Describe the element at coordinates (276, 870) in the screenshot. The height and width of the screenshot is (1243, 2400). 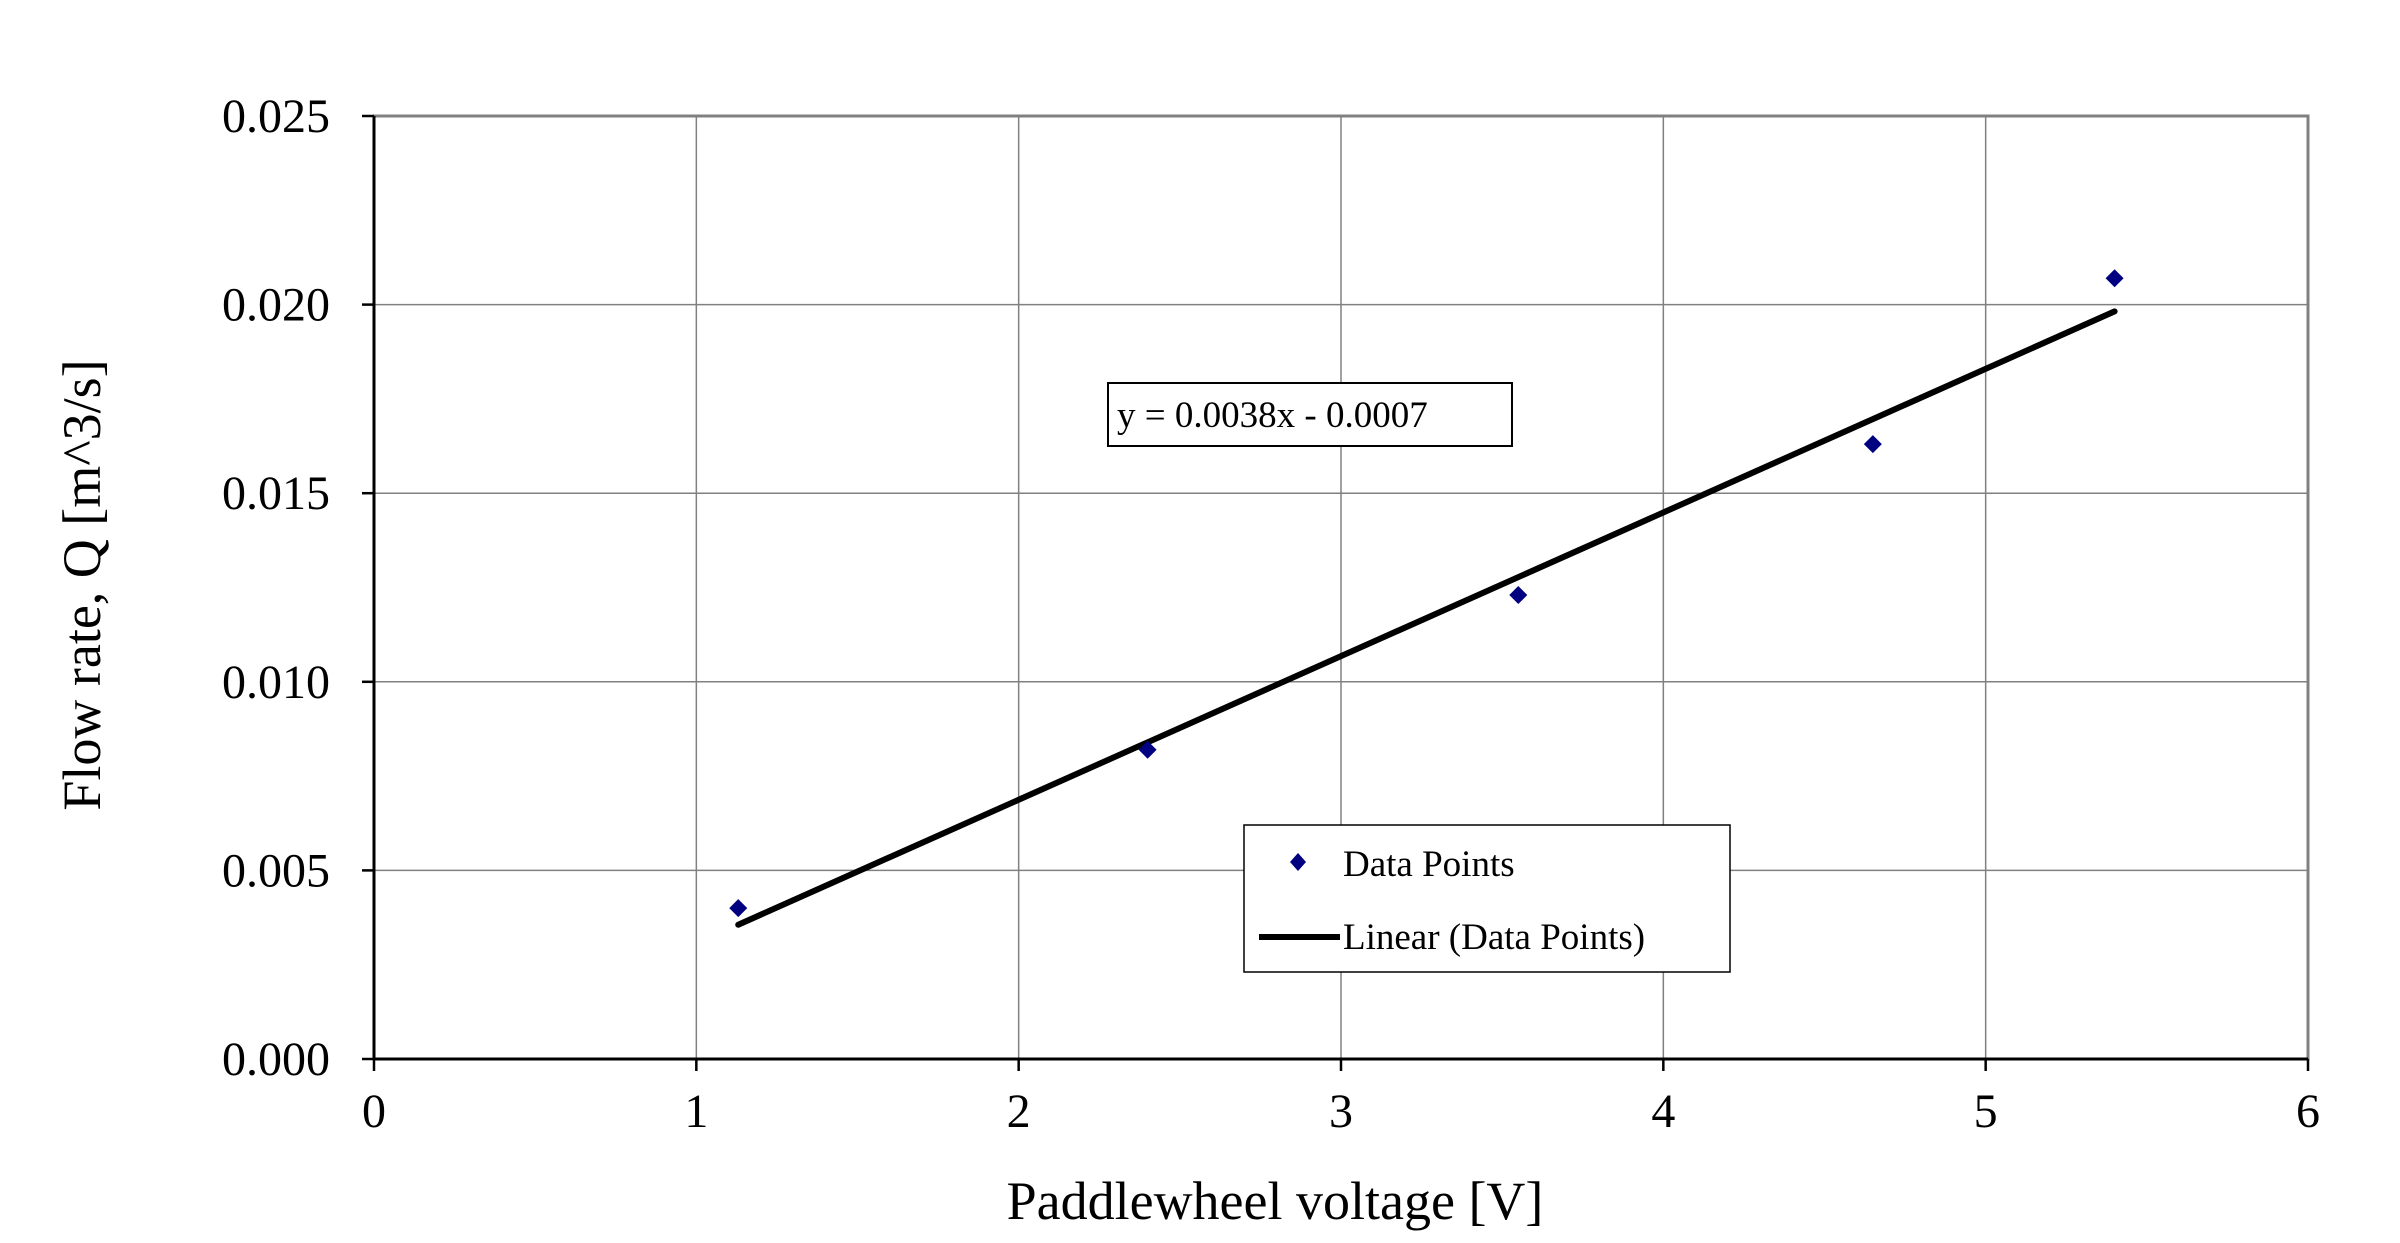
I see `y-tick-label: 0.005` at that location.